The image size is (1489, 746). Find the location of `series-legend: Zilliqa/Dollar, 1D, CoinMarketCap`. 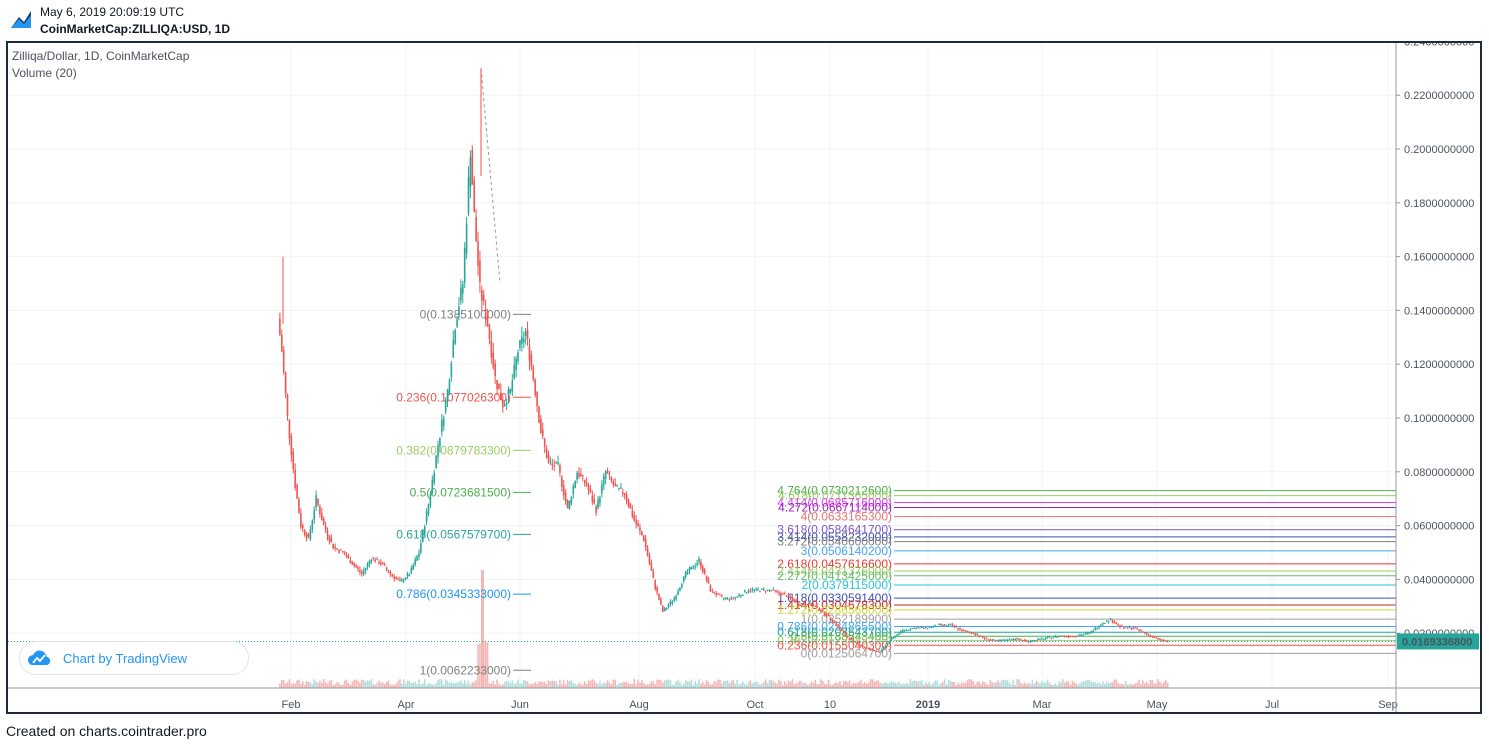

series-legend: Zilliqa/Dollar, 1D, CoinMarketCap is located at coordinates (101, 56).